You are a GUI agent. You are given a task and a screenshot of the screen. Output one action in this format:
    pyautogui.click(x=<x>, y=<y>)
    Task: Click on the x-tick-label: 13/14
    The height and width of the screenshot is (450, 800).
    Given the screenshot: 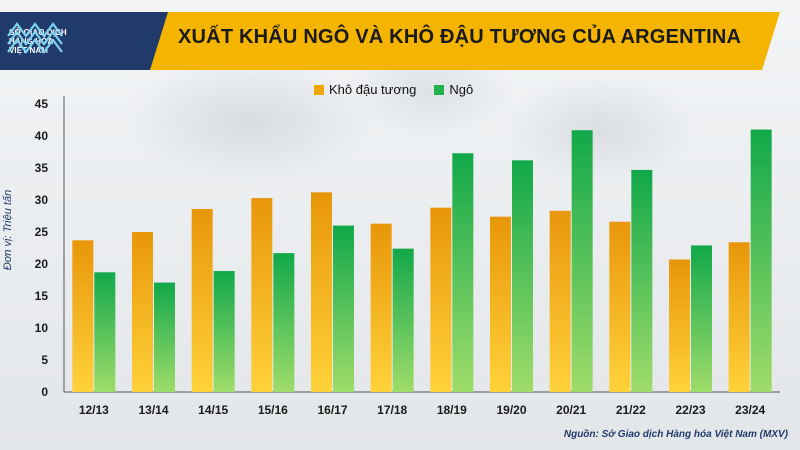 What is the action you would take?
    pyautogui.click(x=153, y=410)
    